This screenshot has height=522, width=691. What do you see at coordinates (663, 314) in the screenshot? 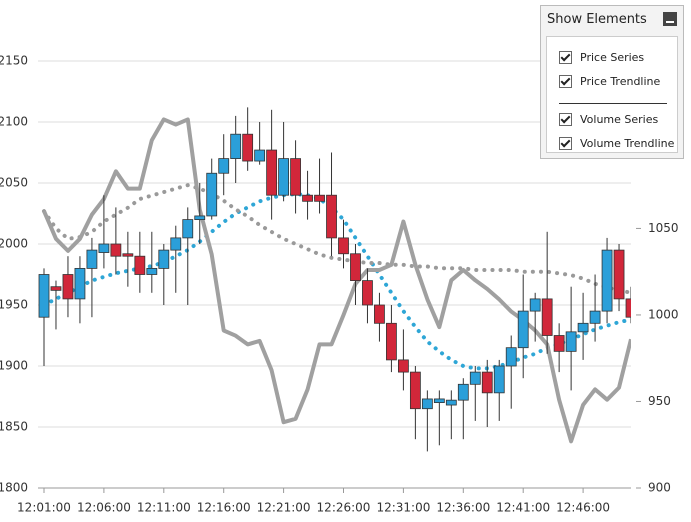
I see `y2-tick-label: 1000` at bounding box center [663, 314].